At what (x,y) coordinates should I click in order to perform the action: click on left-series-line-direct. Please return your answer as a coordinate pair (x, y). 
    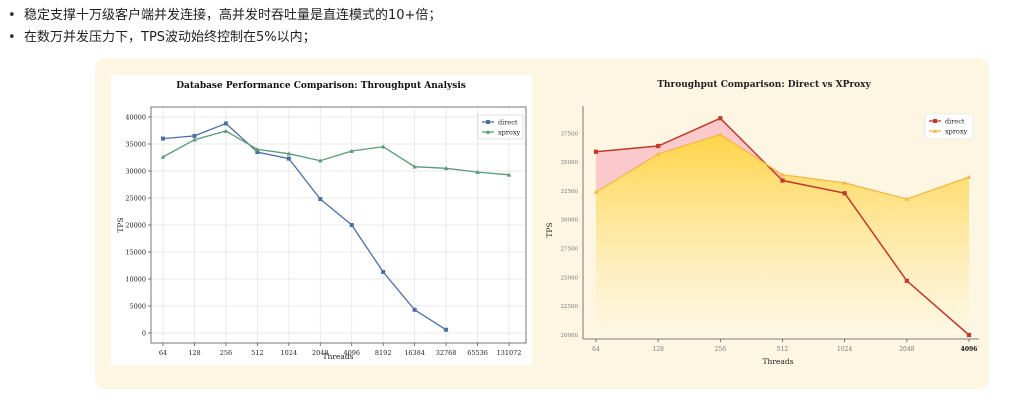
    Looking at the image, I should click on (304, 226).